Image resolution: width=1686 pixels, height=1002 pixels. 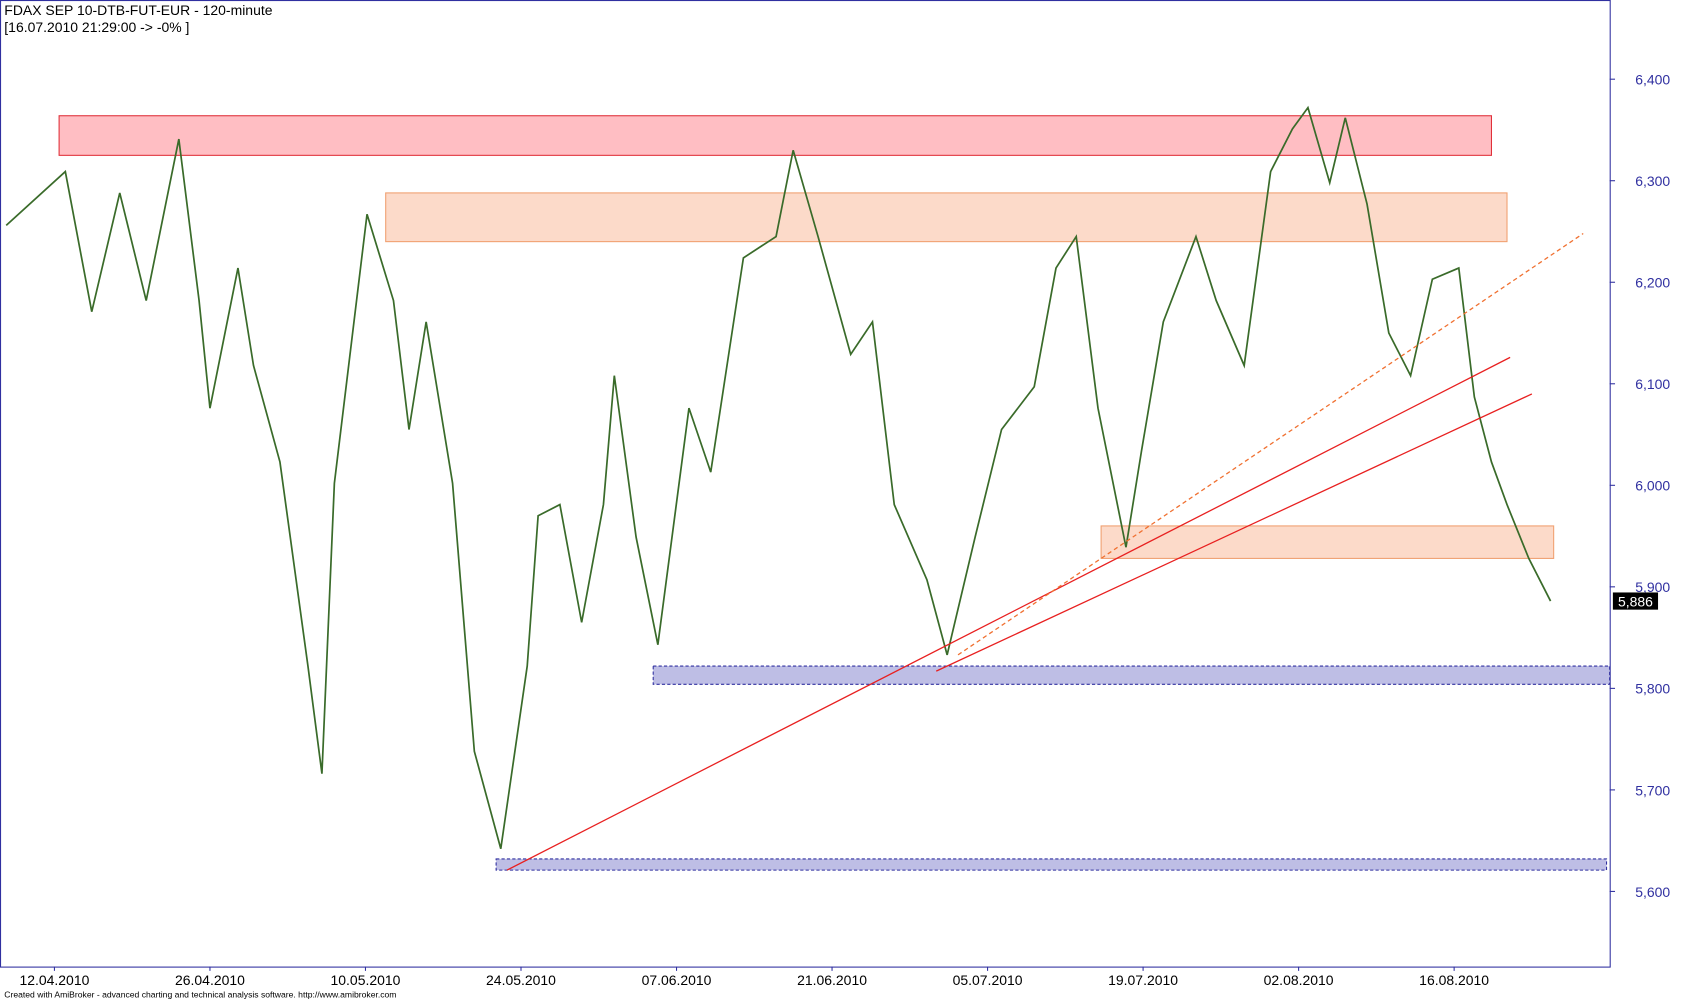 I want to click on x-tick-label: 21.06.2010, so click(x=832, y=980).